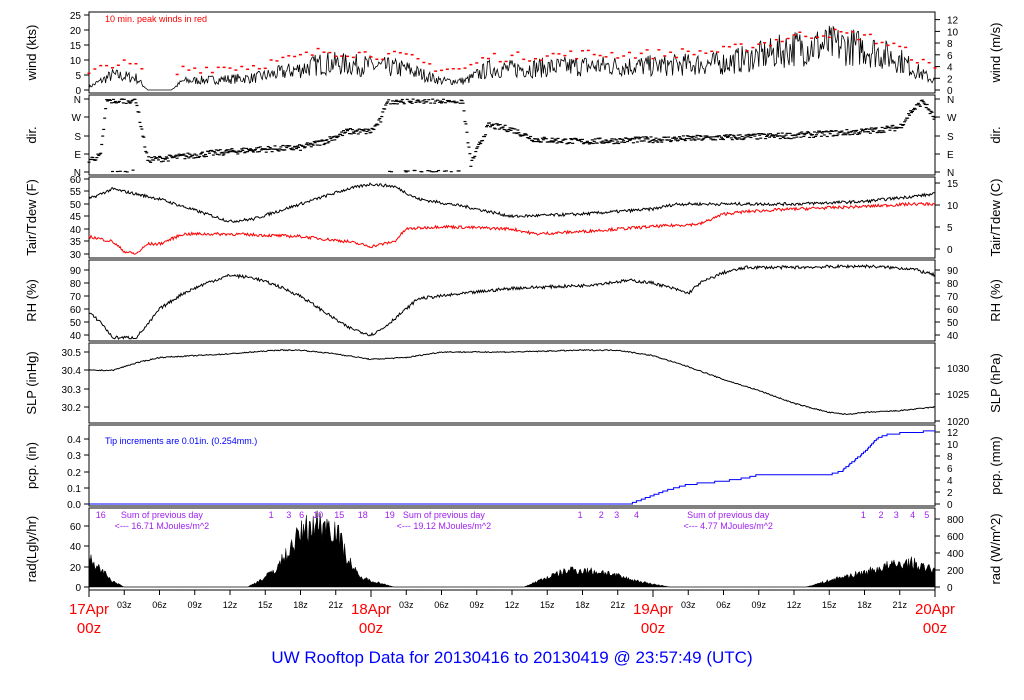  What do you see at coordinates (76, 46) in the screenshot?
I see `y-tick-label: 15` at bounding box center [76, 46].